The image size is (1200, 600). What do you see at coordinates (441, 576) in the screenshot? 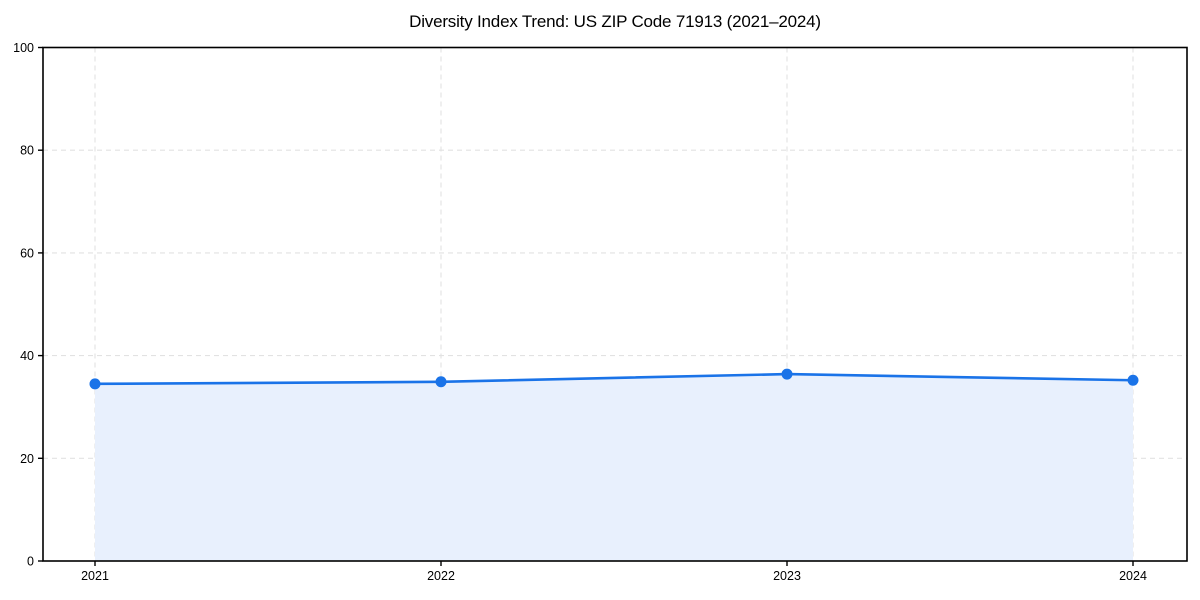
I see `x-tick-label: 2022` at bounding box center [441, 576].